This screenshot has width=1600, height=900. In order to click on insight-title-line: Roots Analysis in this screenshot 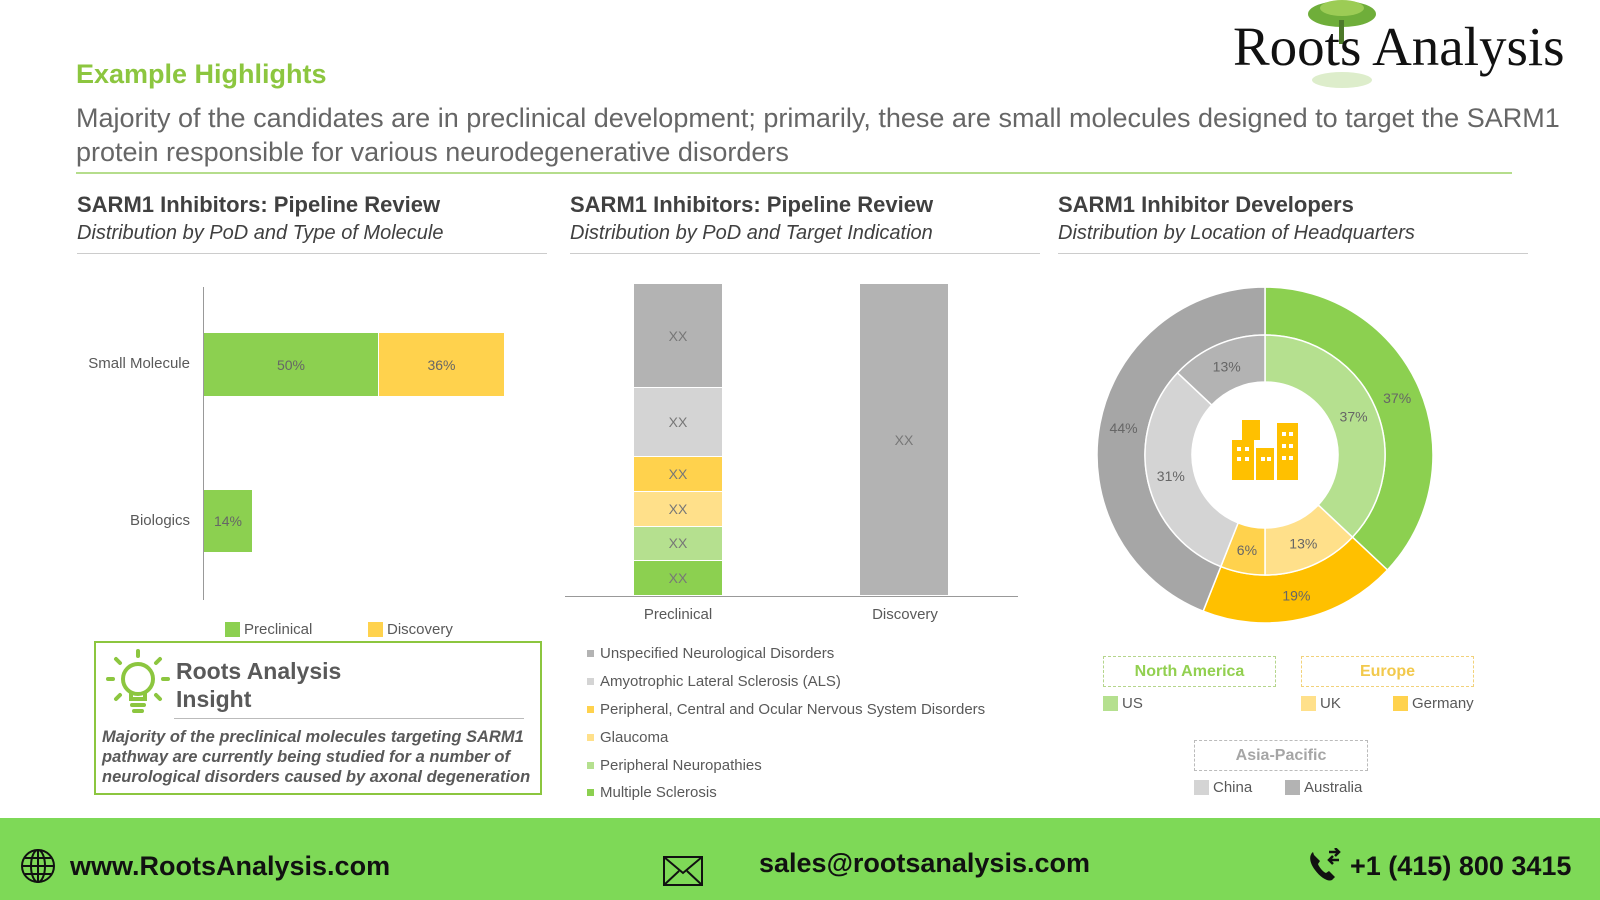, I will do `click(259, 671)`.